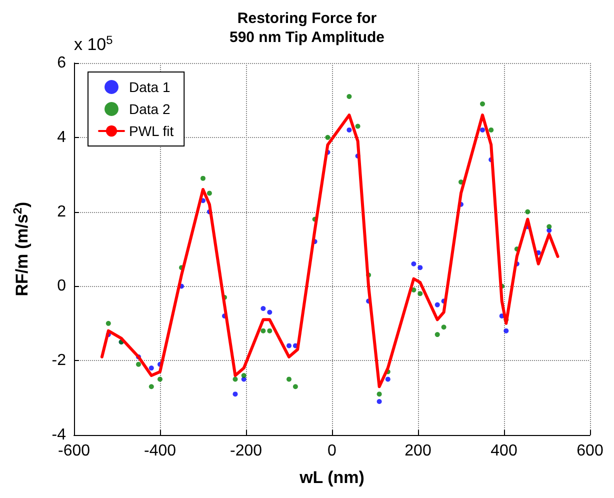  What do you see at coordinates (149, 87) in the screenshot?
I see `legend-label: Data 1` at bounding box center [149, 87].